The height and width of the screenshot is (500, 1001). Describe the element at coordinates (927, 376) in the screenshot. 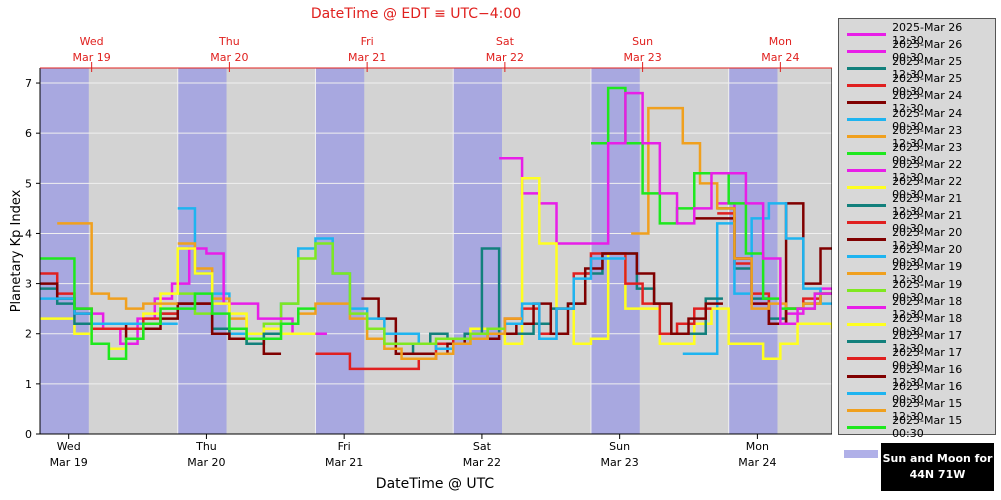

I see `legend-label: 2025-Mar 16 12:30` at that location.